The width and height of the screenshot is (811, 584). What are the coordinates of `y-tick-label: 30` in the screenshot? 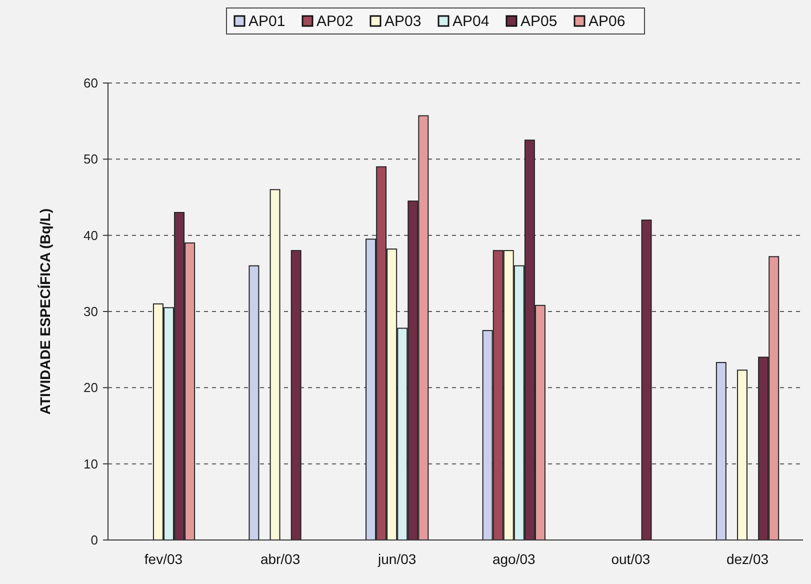 It's located at (91, 312).